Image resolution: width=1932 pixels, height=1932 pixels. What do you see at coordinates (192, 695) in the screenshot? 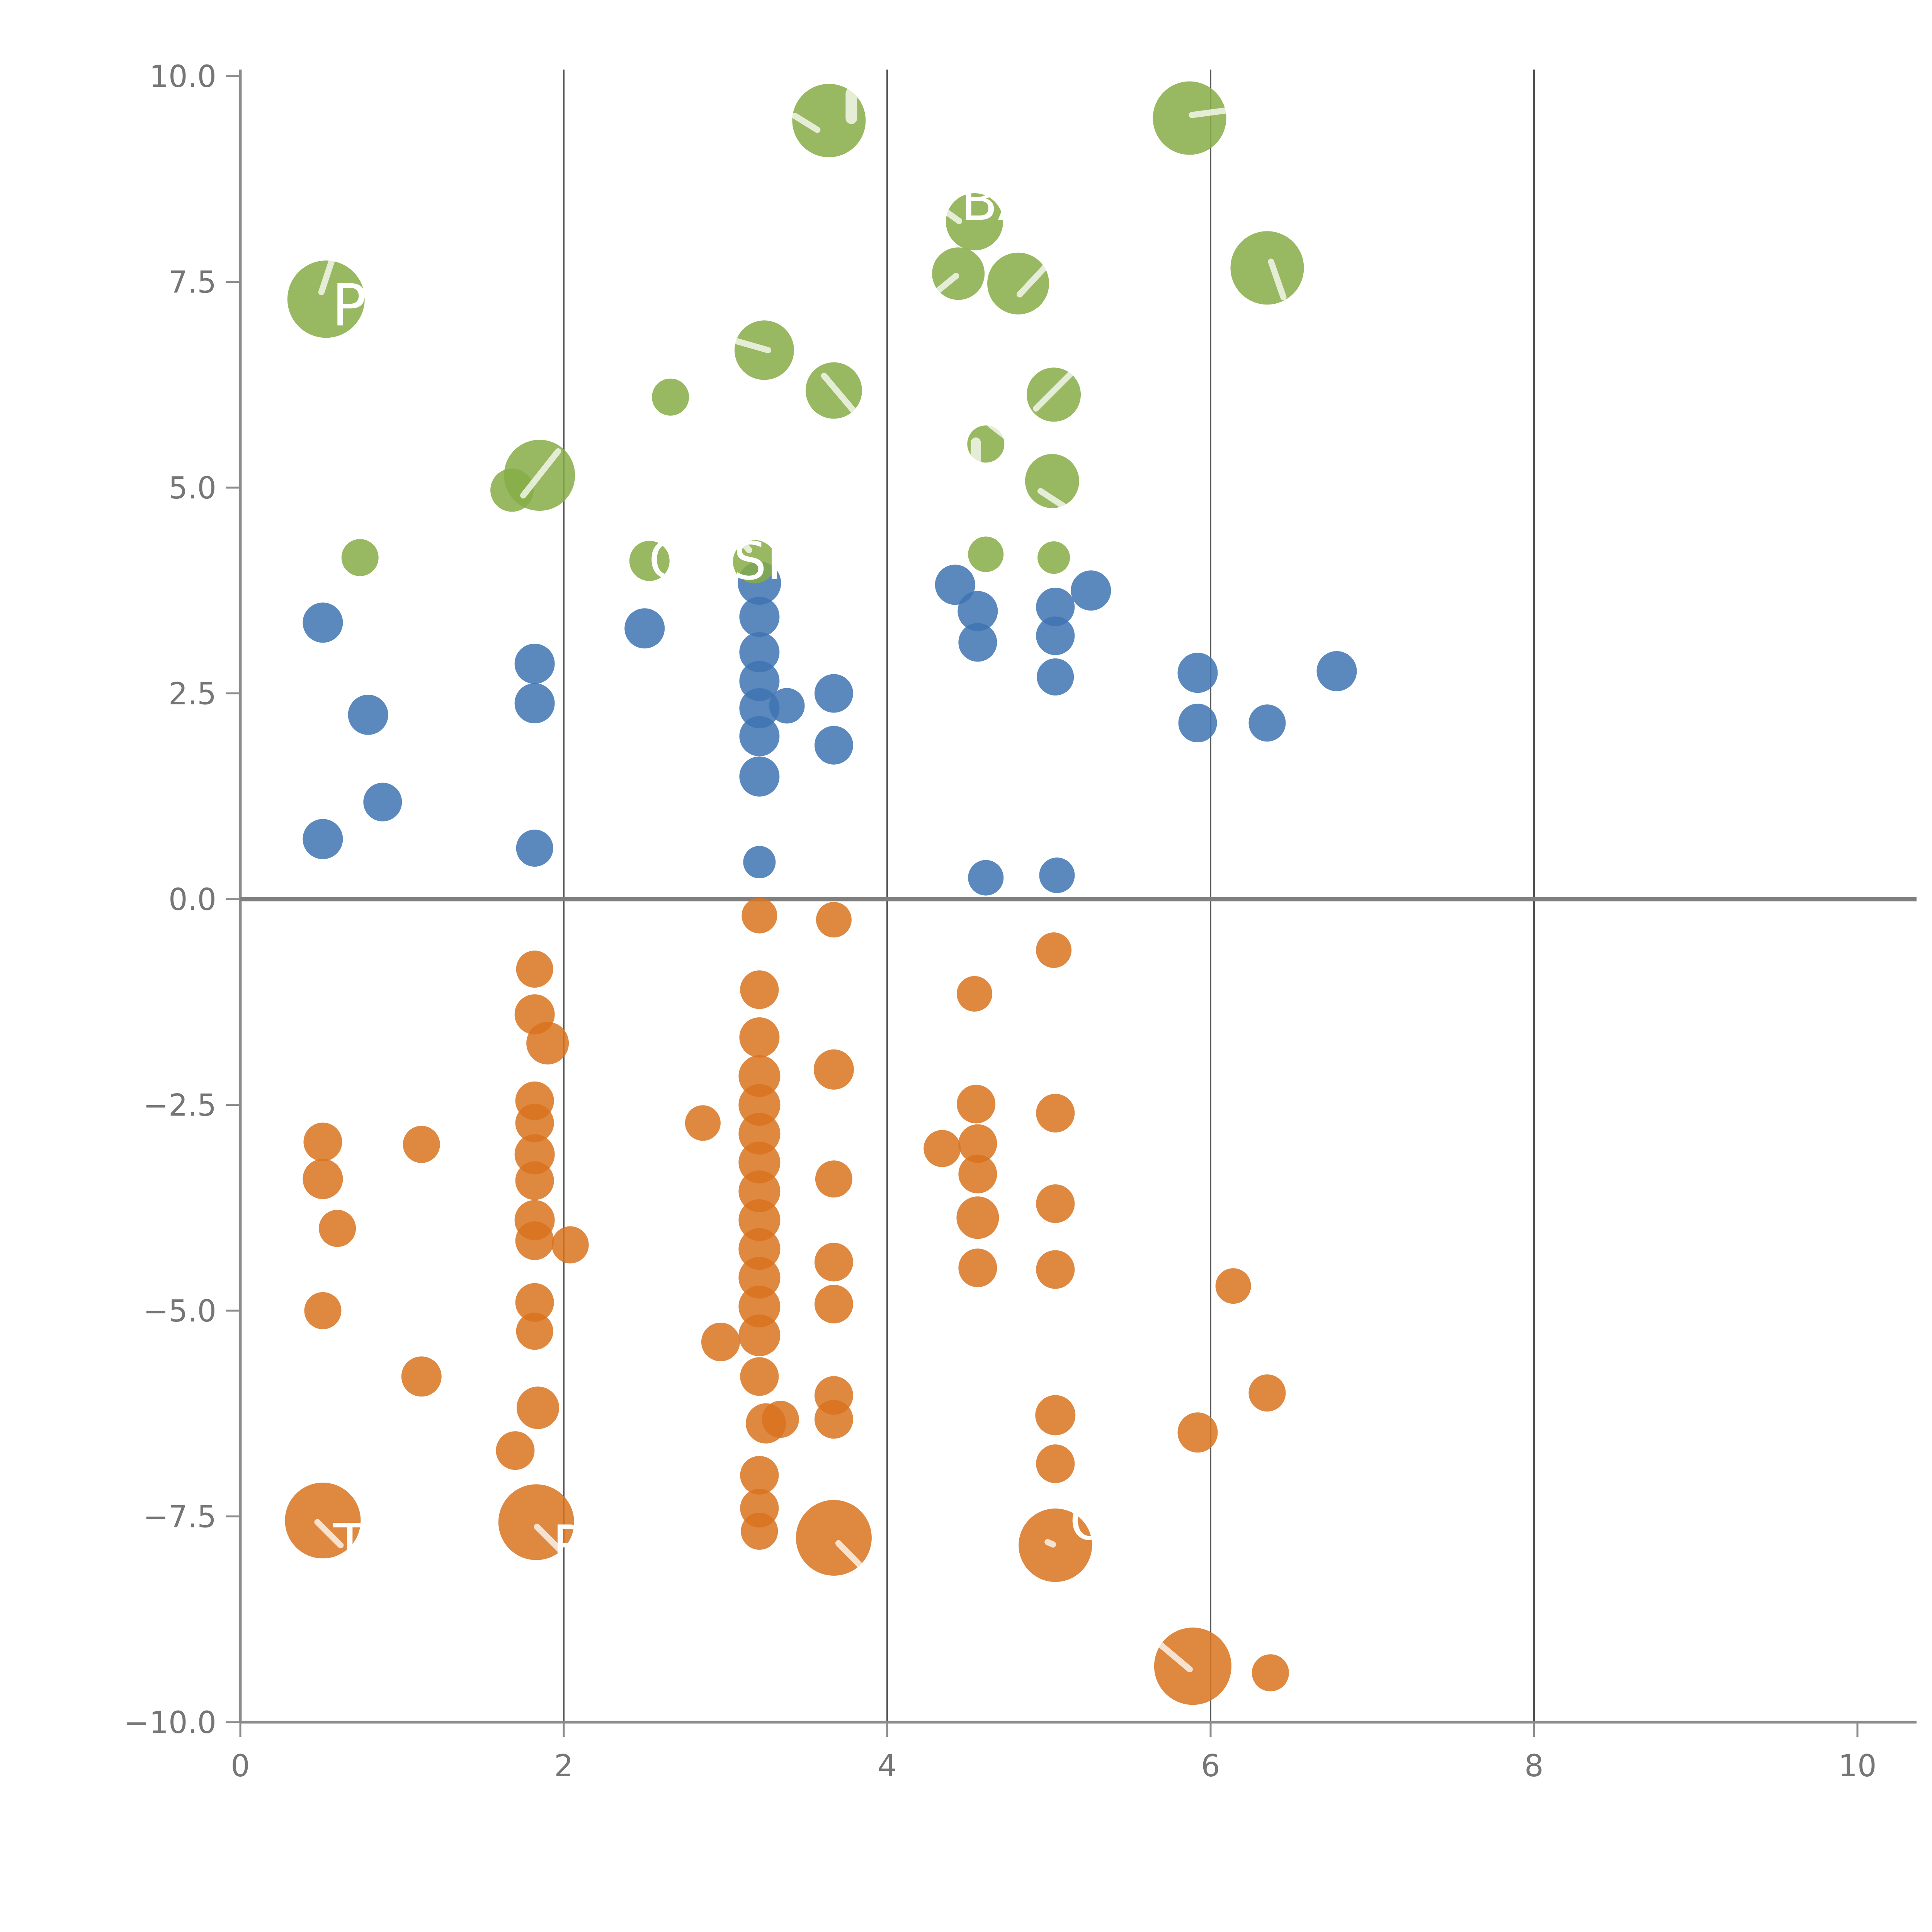
I see `y-tick-label: 2.5` at bounding box center [192, 695].